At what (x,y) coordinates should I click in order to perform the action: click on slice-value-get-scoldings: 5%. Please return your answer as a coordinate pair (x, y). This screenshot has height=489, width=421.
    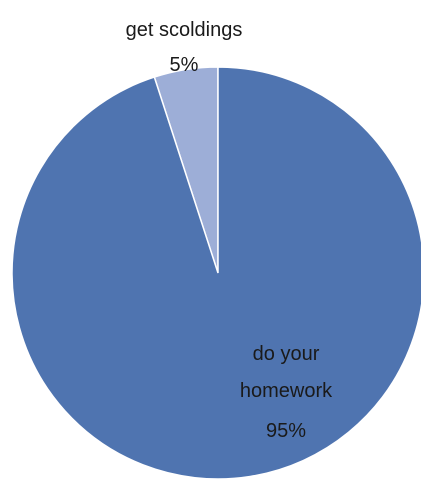
    Looking at the image, I should click on (184, 65).